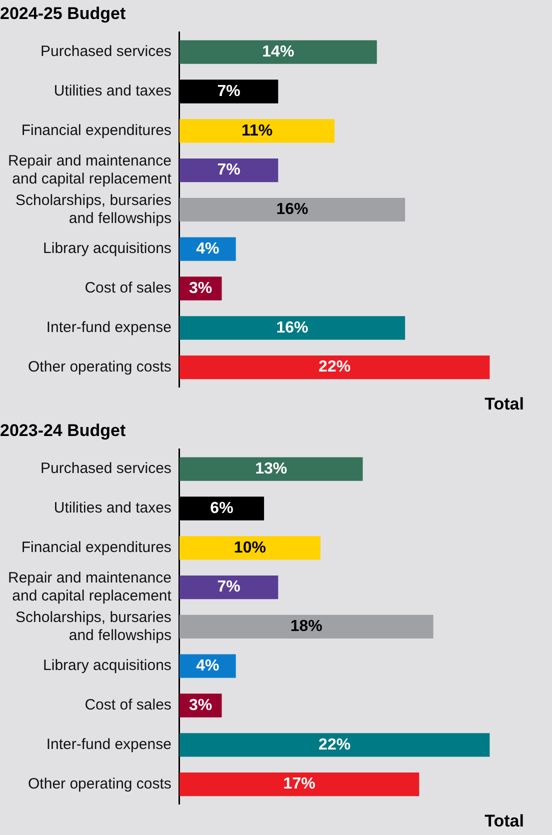  I want to click on data-label: 18%, so click(306, 627).